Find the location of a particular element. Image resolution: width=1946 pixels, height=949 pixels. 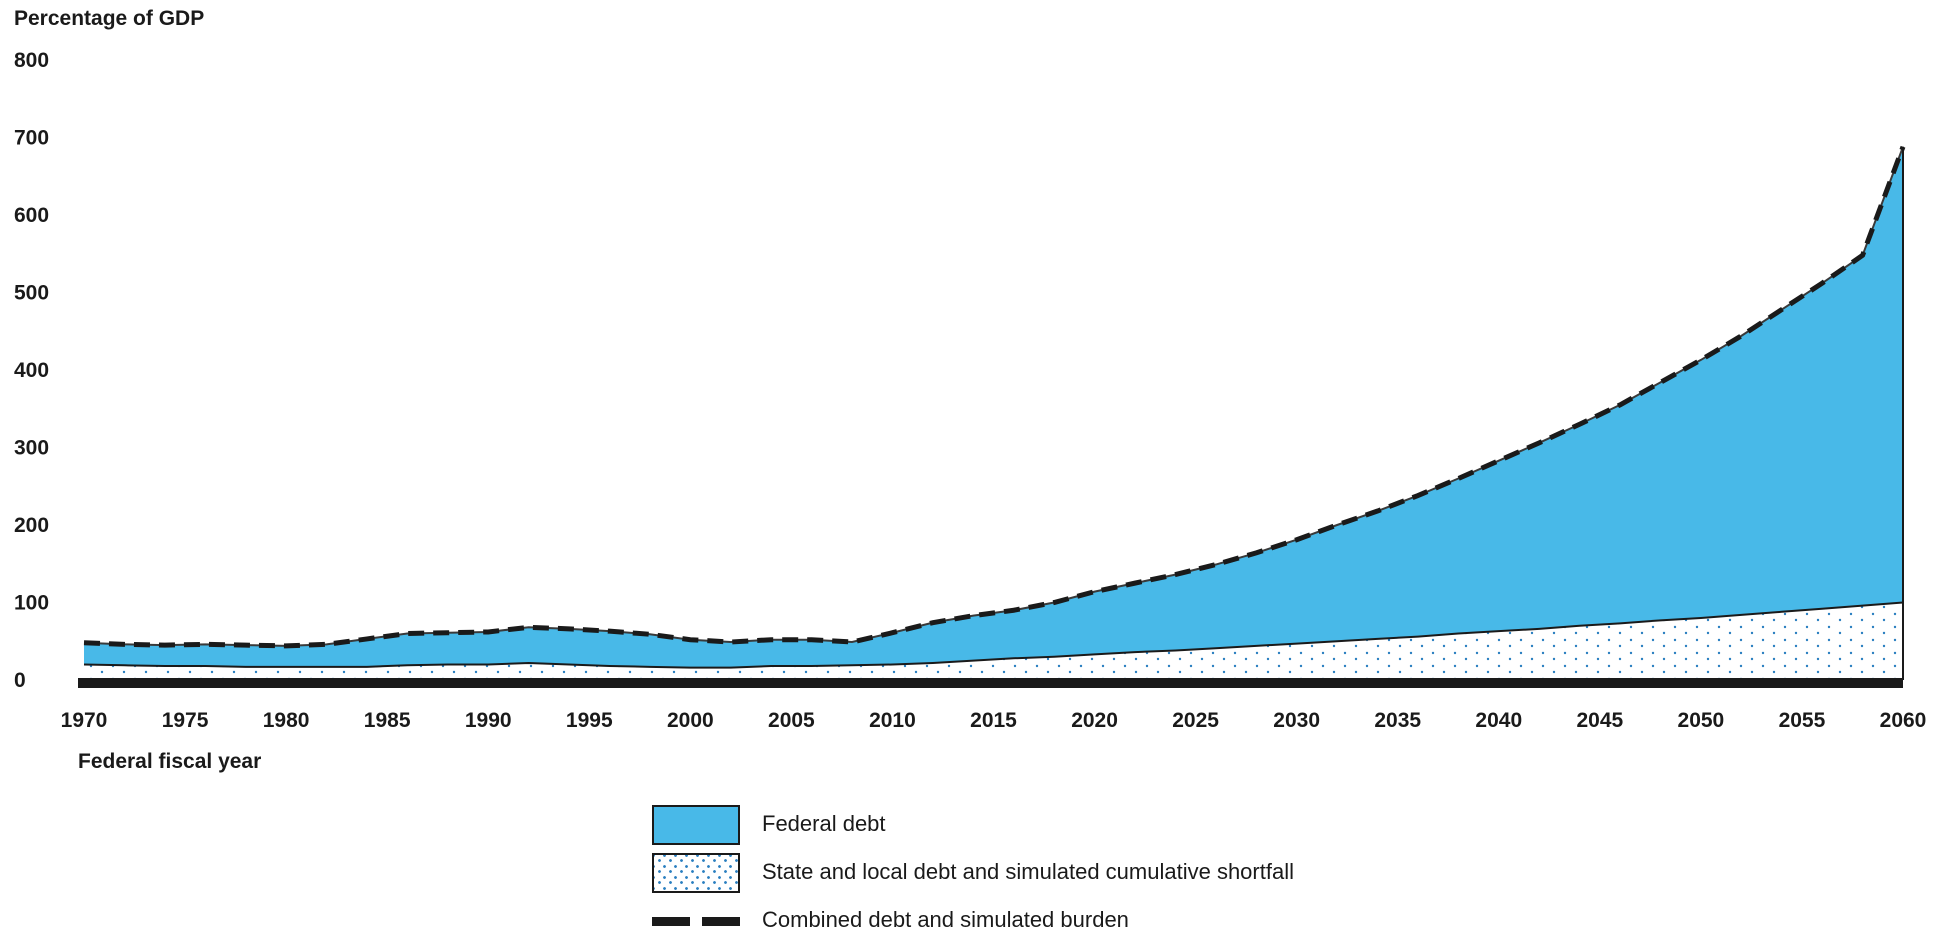

x-tick-label: 1990 is located at coordinates (488, 720).